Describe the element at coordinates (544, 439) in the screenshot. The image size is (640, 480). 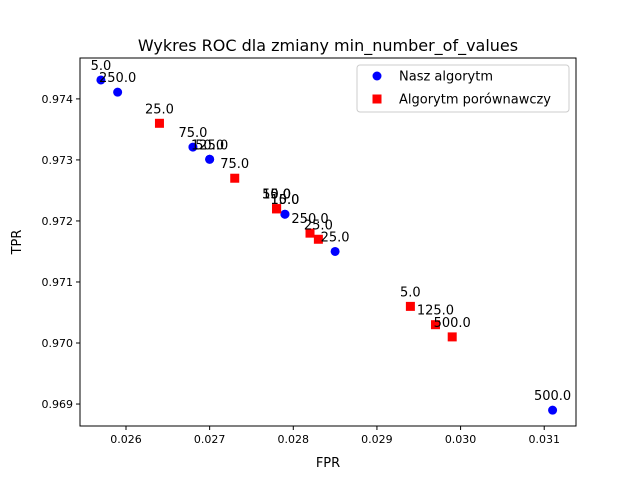
I see `x-tick-label: 0.031` at that location.